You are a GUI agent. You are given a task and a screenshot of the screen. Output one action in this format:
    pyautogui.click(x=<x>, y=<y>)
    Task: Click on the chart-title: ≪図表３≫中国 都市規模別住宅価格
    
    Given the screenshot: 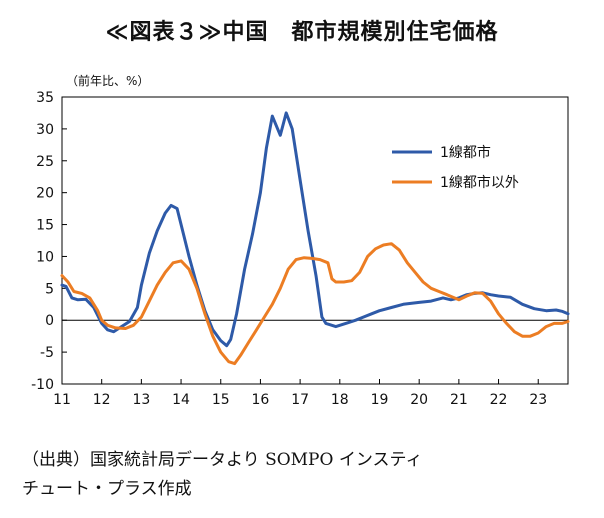 What is the action you would take?
    pyautogui.click(x=302, y=32)
    